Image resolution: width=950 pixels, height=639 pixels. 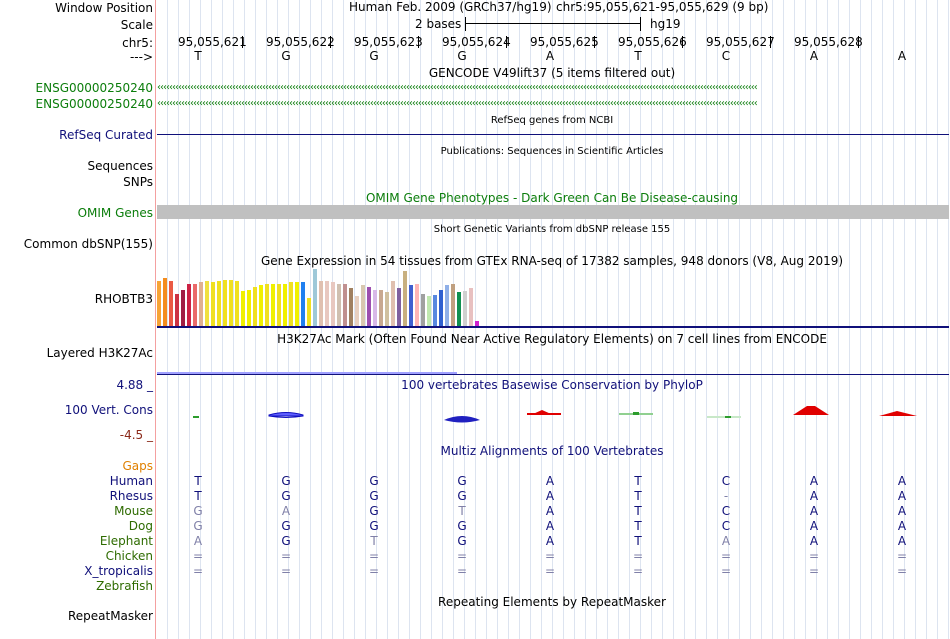 What do you see at coordinates (106, 135) in the screenshot?
I see `refseq-label: RefSeq Curated` at bounding box center [106, 135].